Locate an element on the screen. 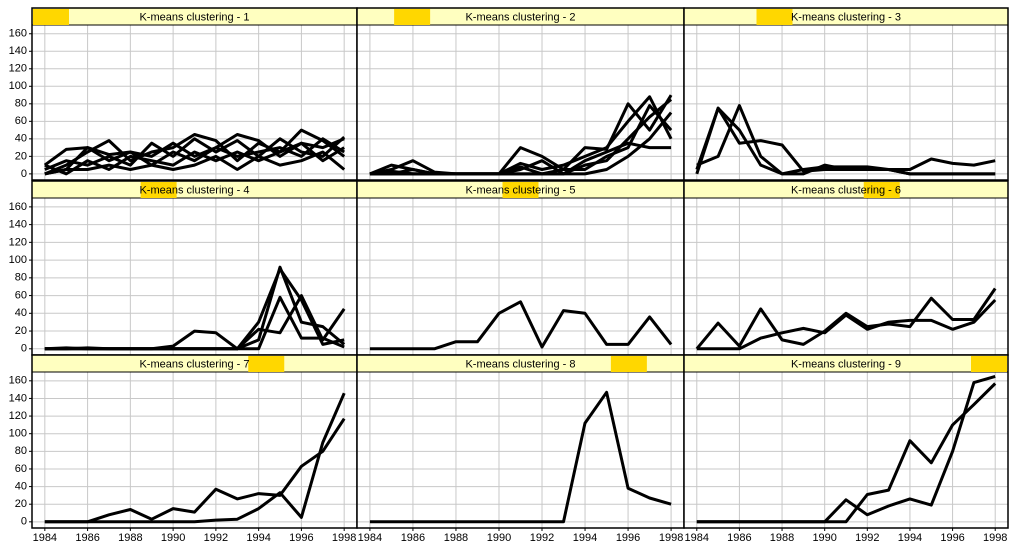 This screenshot has height=545, width=1010. panel-title: K-means clustering - 1 is located at coordinates (194, 17).